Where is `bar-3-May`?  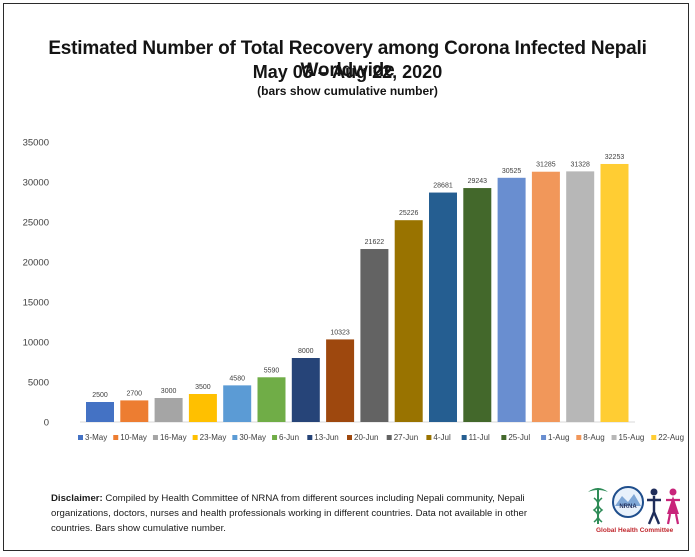 bar-3-May is located at coordinates (100, 412).